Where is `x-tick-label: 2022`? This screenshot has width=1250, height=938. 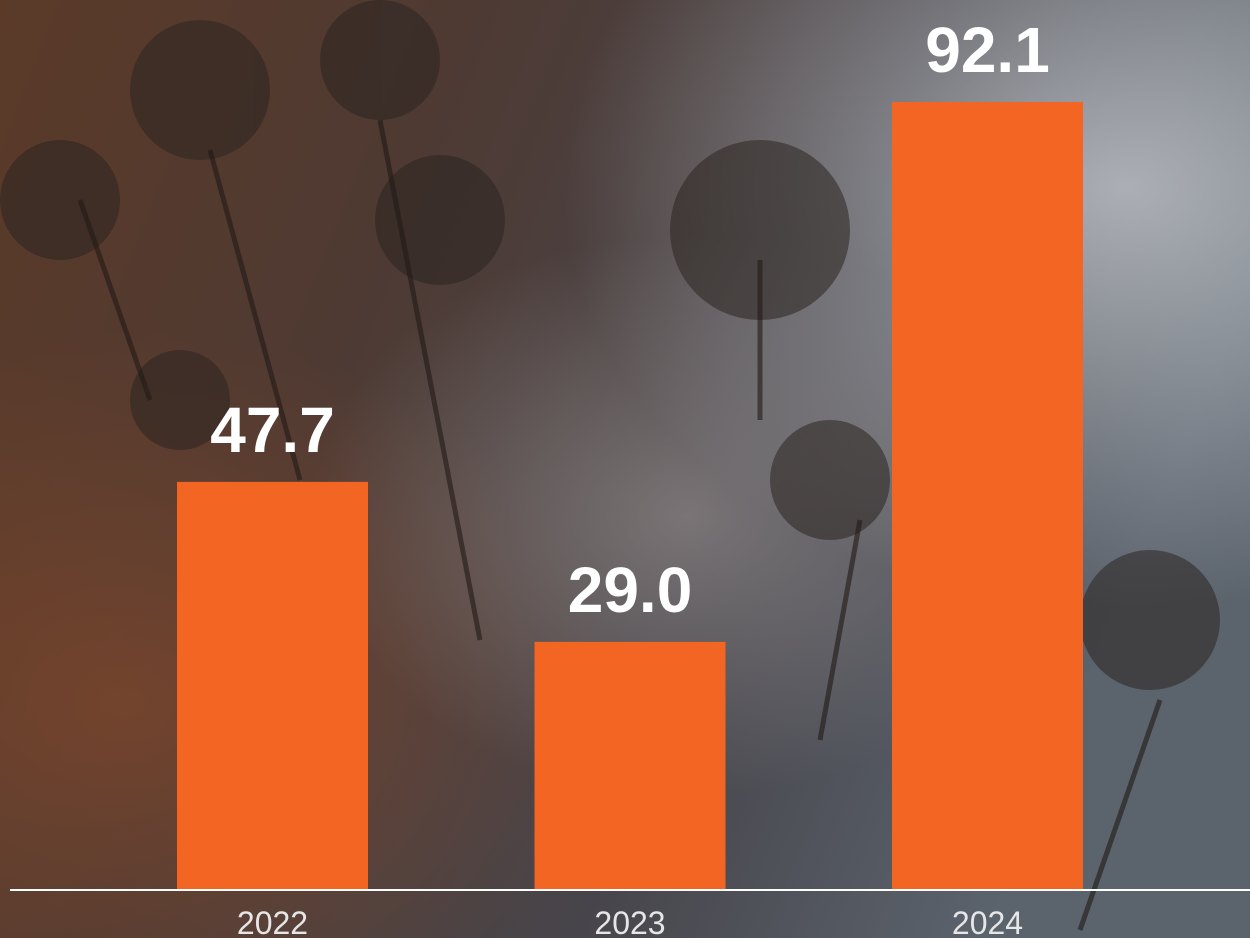
x-tick-label: 2022 is located at coordinates (272, 921).